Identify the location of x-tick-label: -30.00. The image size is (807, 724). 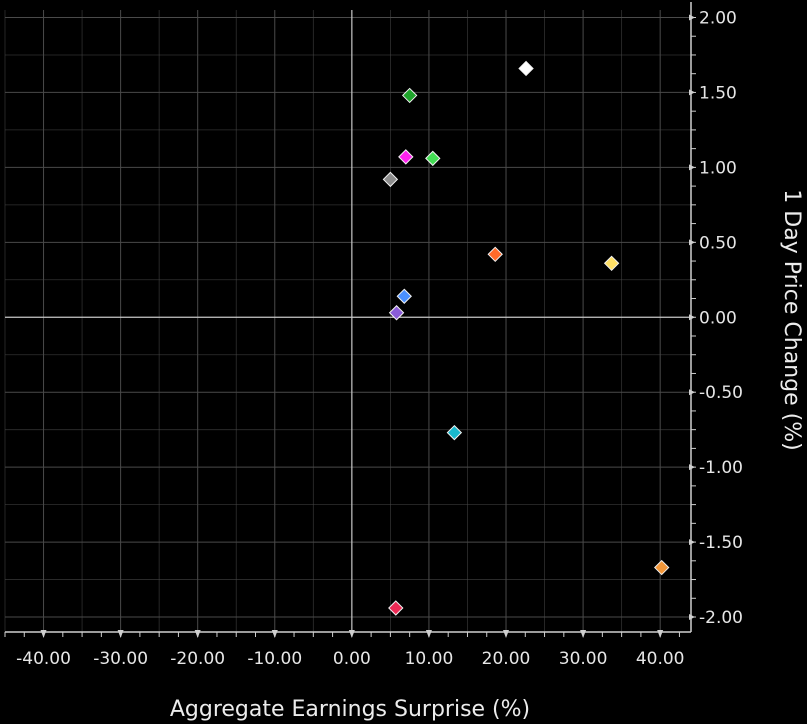
(120, 659).